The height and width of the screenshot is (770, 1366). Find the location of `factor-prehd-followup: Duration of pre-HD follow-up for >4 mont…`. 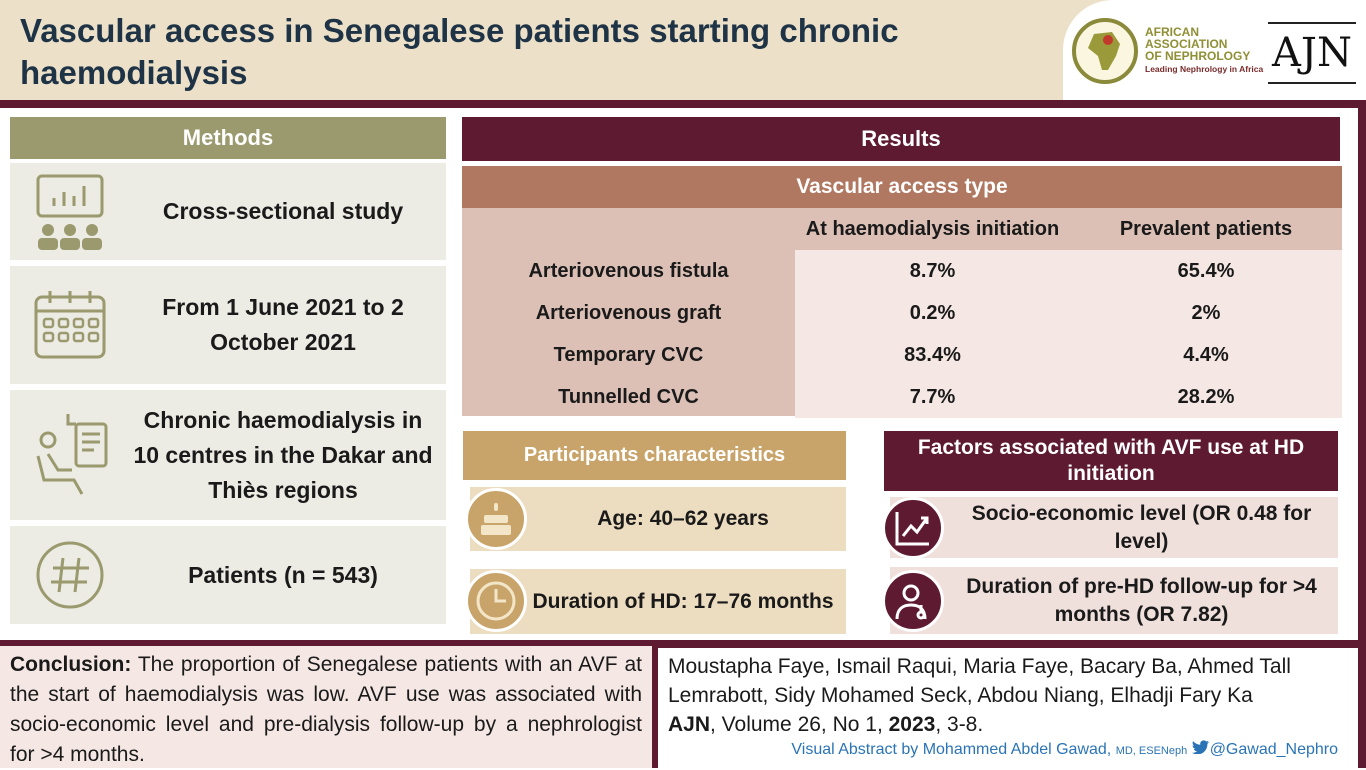

factor-prehd-followup: Duration of pre-HD follow-up for >4 mont… is located at coordinates (1114, 600).